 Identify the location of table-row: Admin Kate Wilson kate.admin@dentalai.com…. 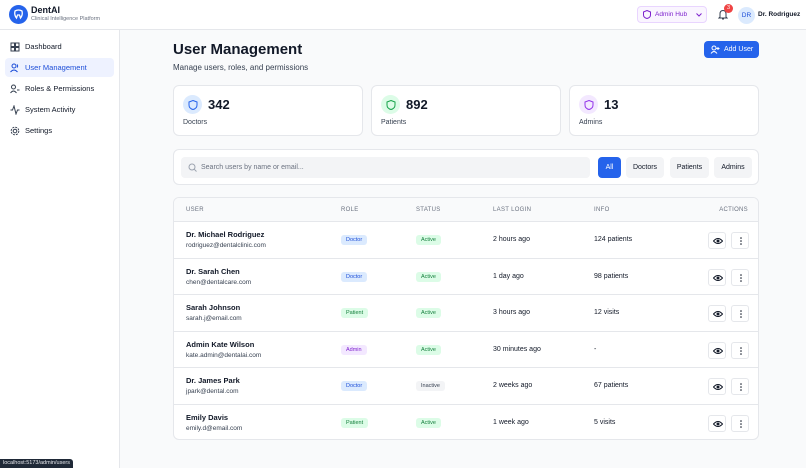
(466, 350).